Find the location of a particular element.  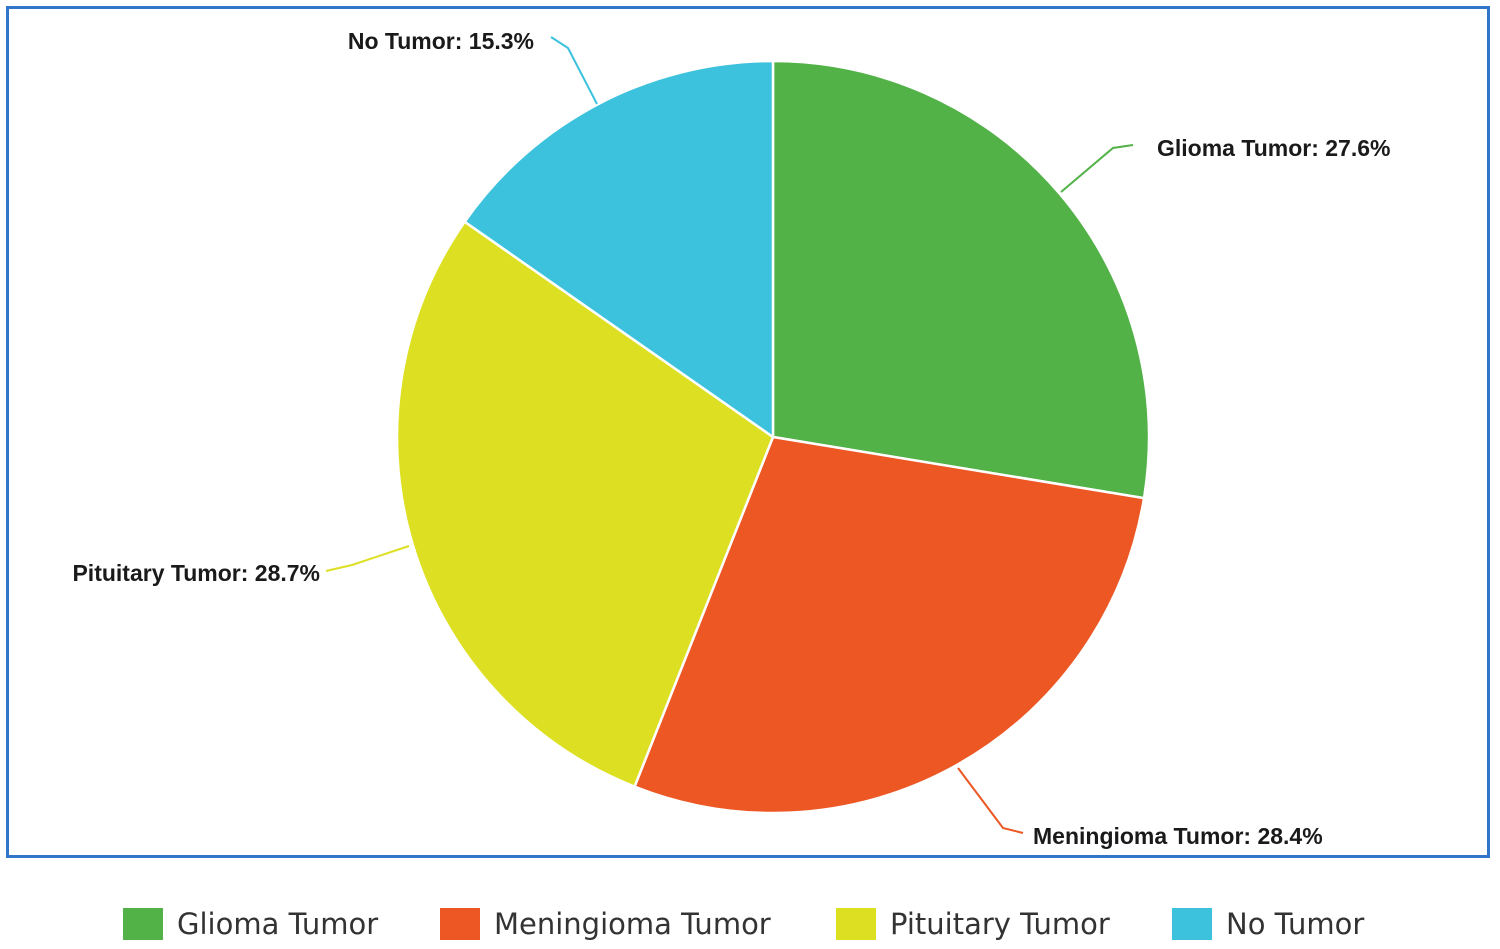

legend-item-no-tumor: No Tumor is located at coordinates (1268, 924).